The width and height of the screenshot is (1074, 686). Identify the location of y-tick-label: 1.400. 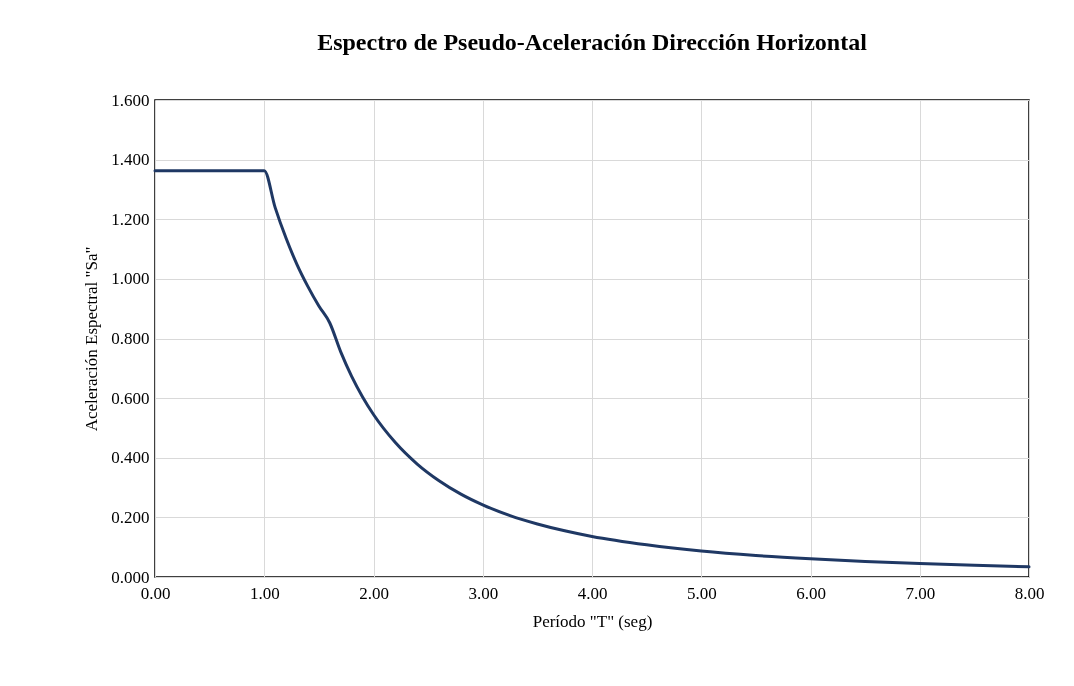
(130, 160).